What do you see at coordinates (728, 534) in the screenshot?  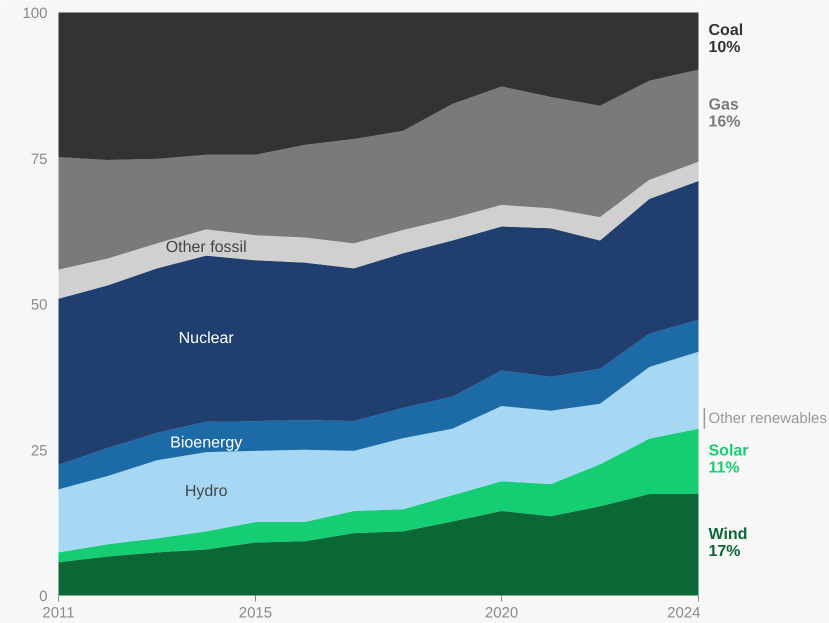 I see `series-label: Wind` at bounding box center [728, 534].